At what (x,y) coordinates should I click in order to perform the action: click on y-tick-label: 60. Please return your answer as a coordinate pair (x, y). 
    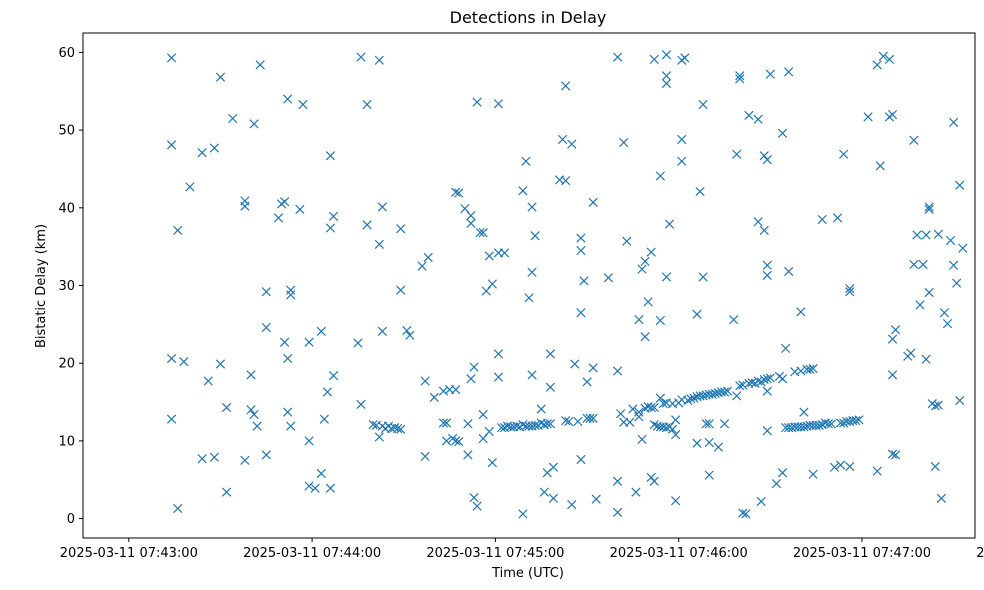
    Looking at the image, I should click on (66, 53).